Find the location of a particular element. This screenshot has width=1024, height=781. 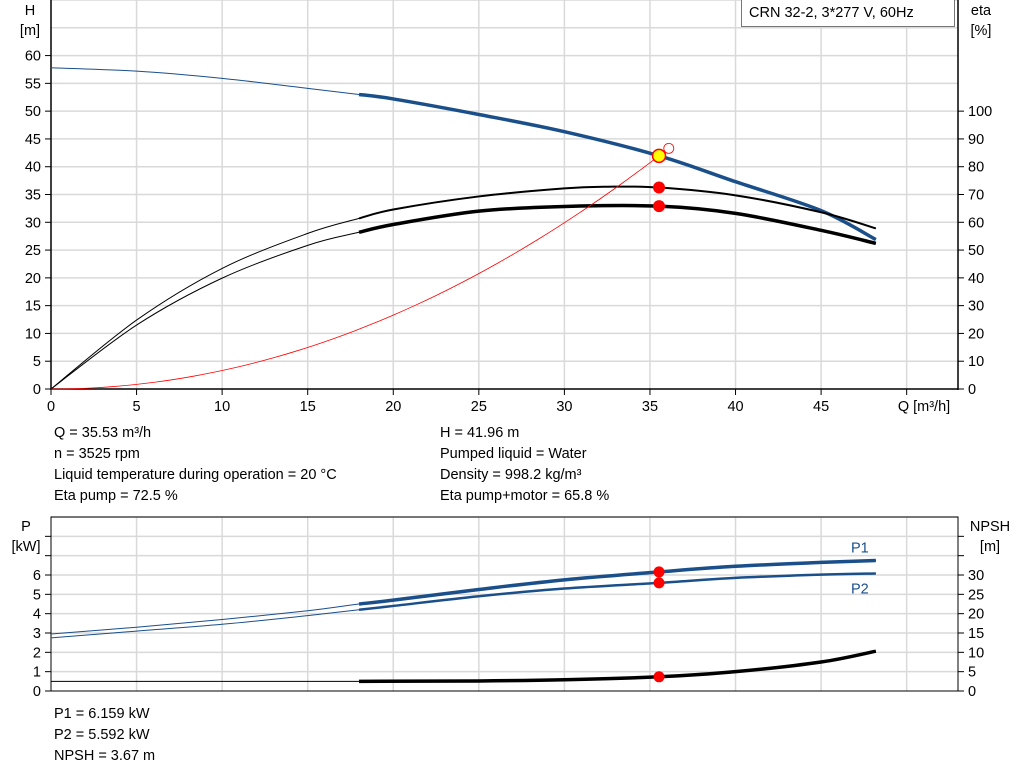

eta-tick-label: 70 is located at coordinates (976, 196).